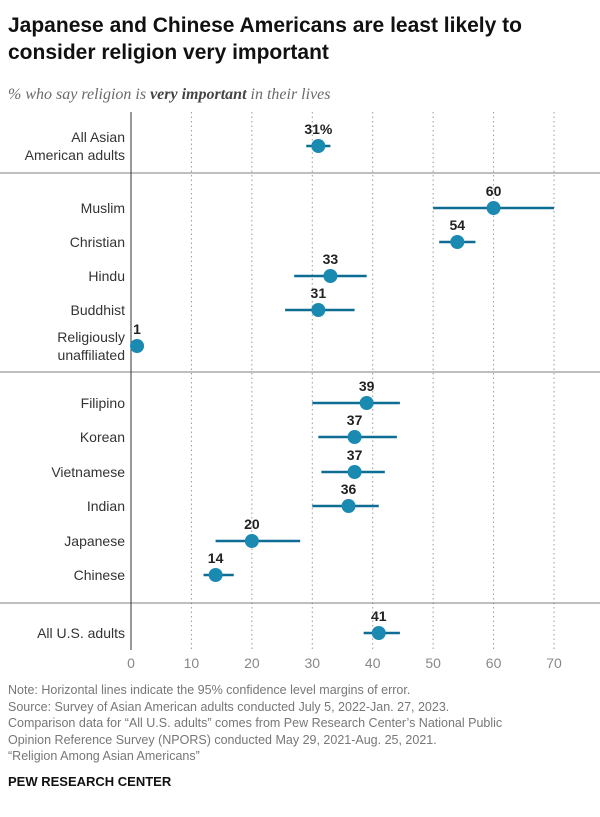  I want to click on category-label-line: Filipino, so click(103, 403).